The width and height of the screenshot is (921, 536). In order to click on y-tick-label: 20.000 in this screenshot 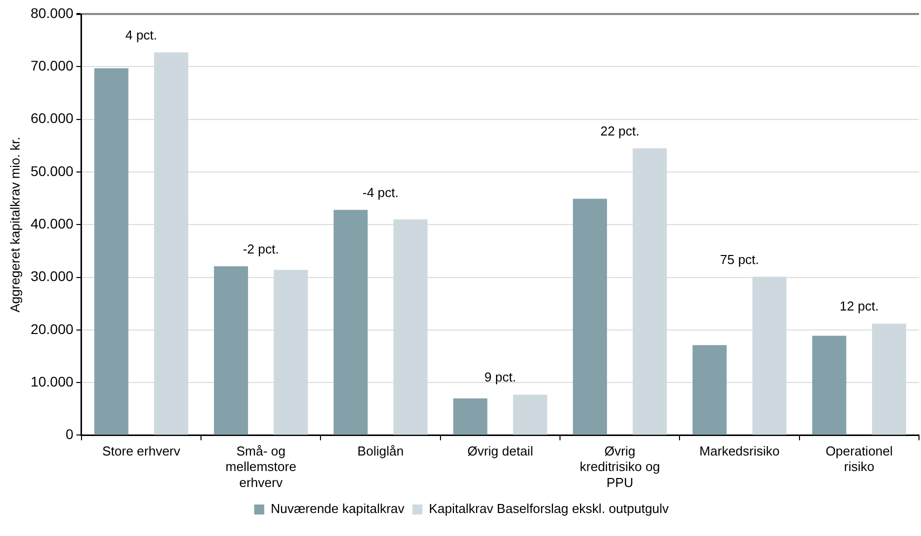, I will do `click(52, 328)`.